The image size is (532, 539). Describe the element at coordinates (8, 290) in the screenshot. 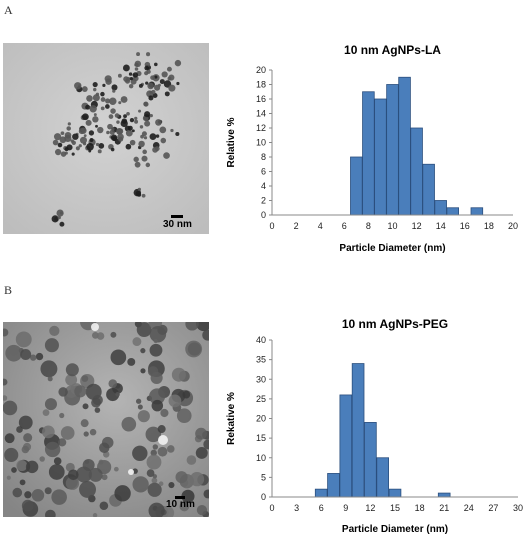

I see `panel-letter-b: B` at that location.